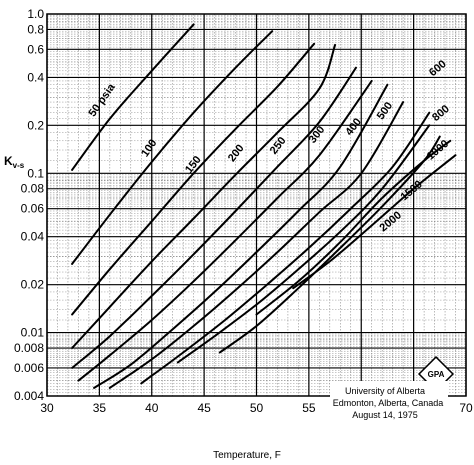  Describe the element at coordinates (436, 374) in the screenshot. I see `logo-text: GPA` at that location.